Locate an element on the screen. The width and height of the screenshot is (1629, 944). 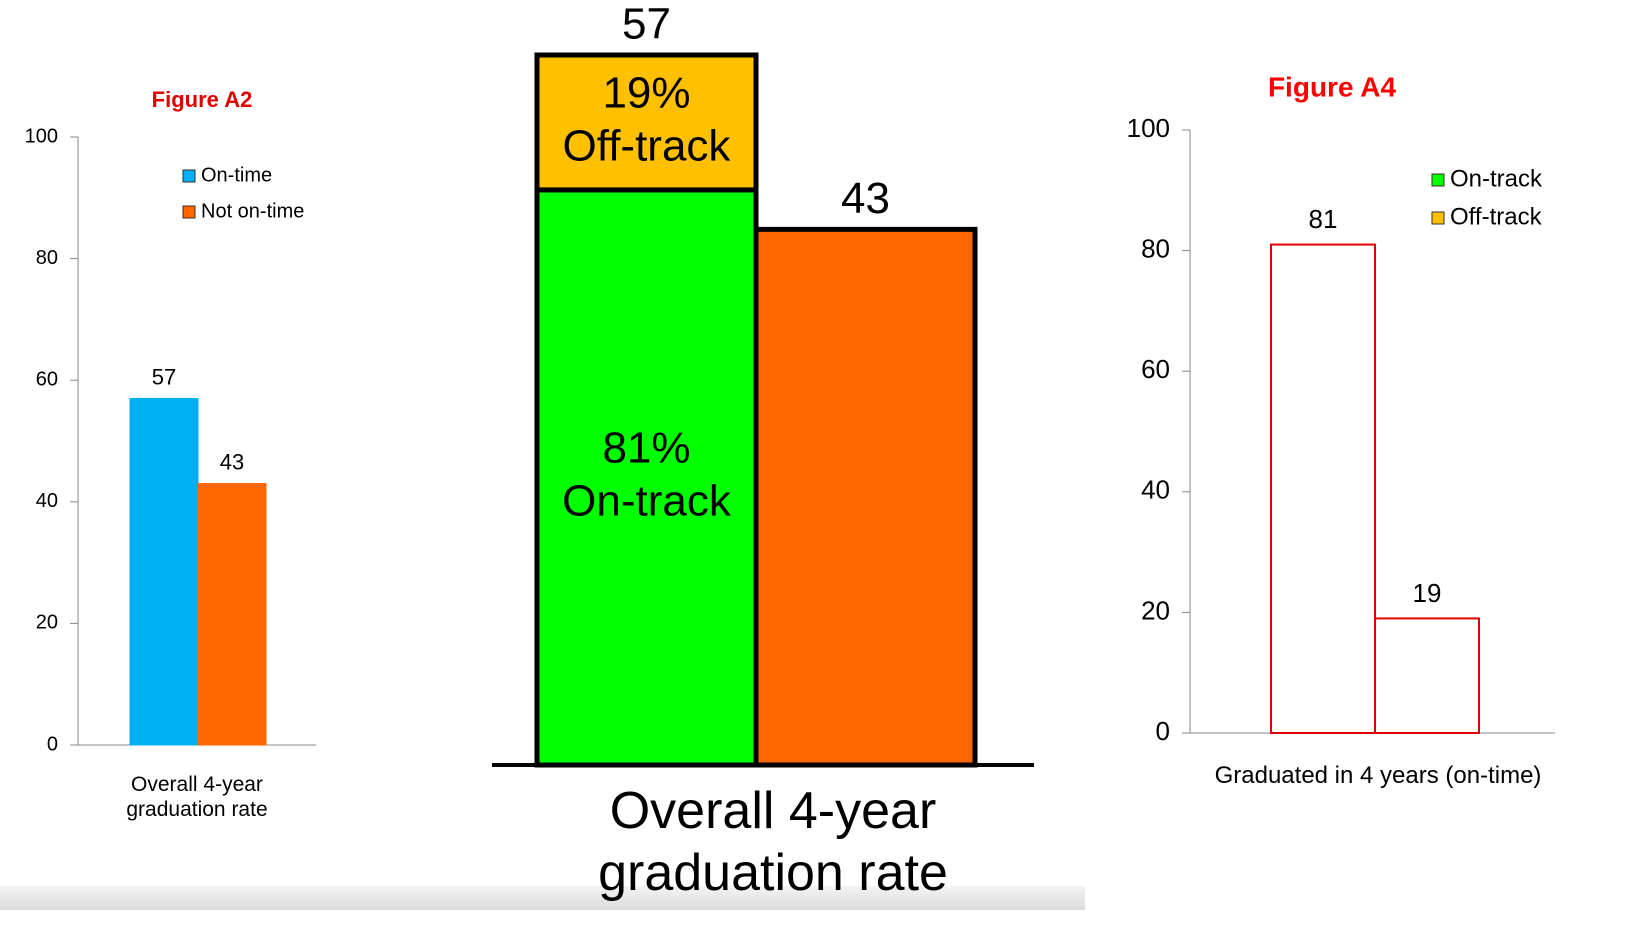
legend-label: On-track is located at coordinates (1496, 178).